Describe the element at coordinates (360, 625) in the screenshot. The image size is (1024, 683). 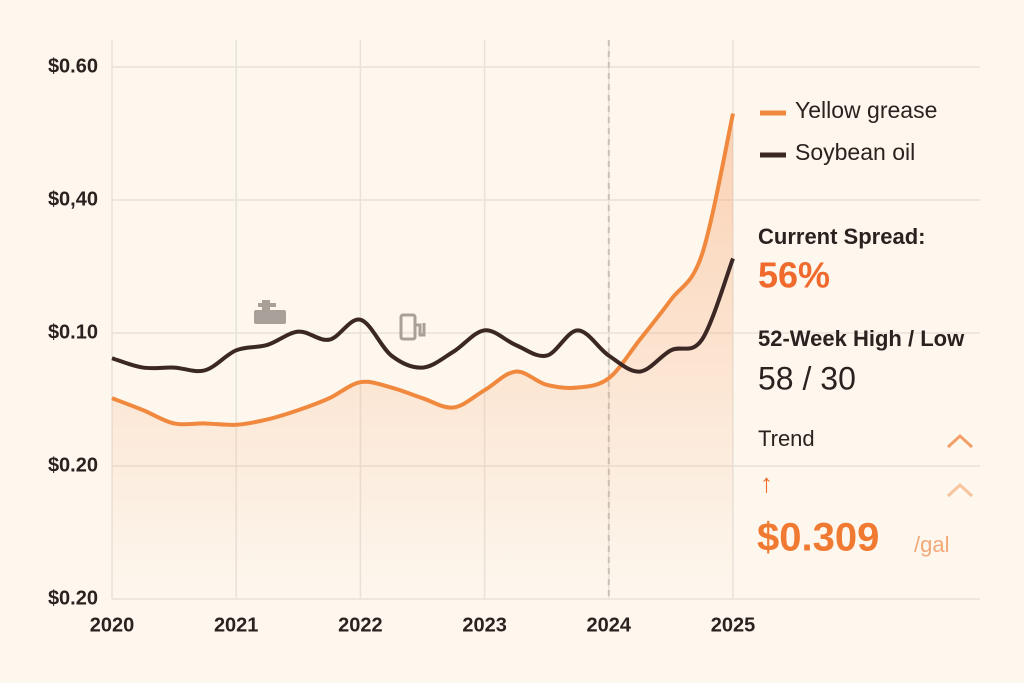
I see `x-tick-label: 2022` at that location.